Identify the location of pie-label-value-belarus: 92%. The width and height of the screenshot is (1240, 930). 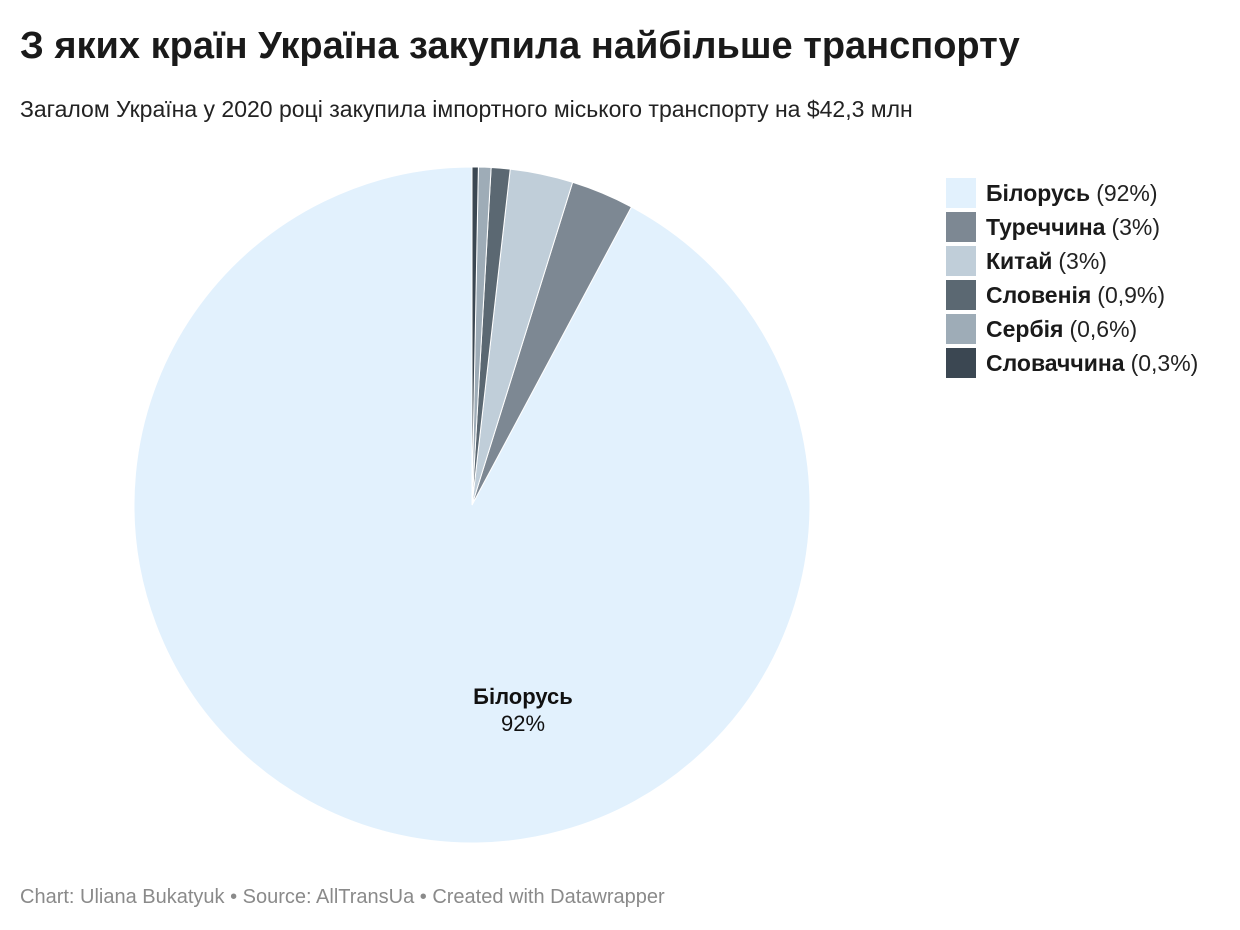
(523, 723).